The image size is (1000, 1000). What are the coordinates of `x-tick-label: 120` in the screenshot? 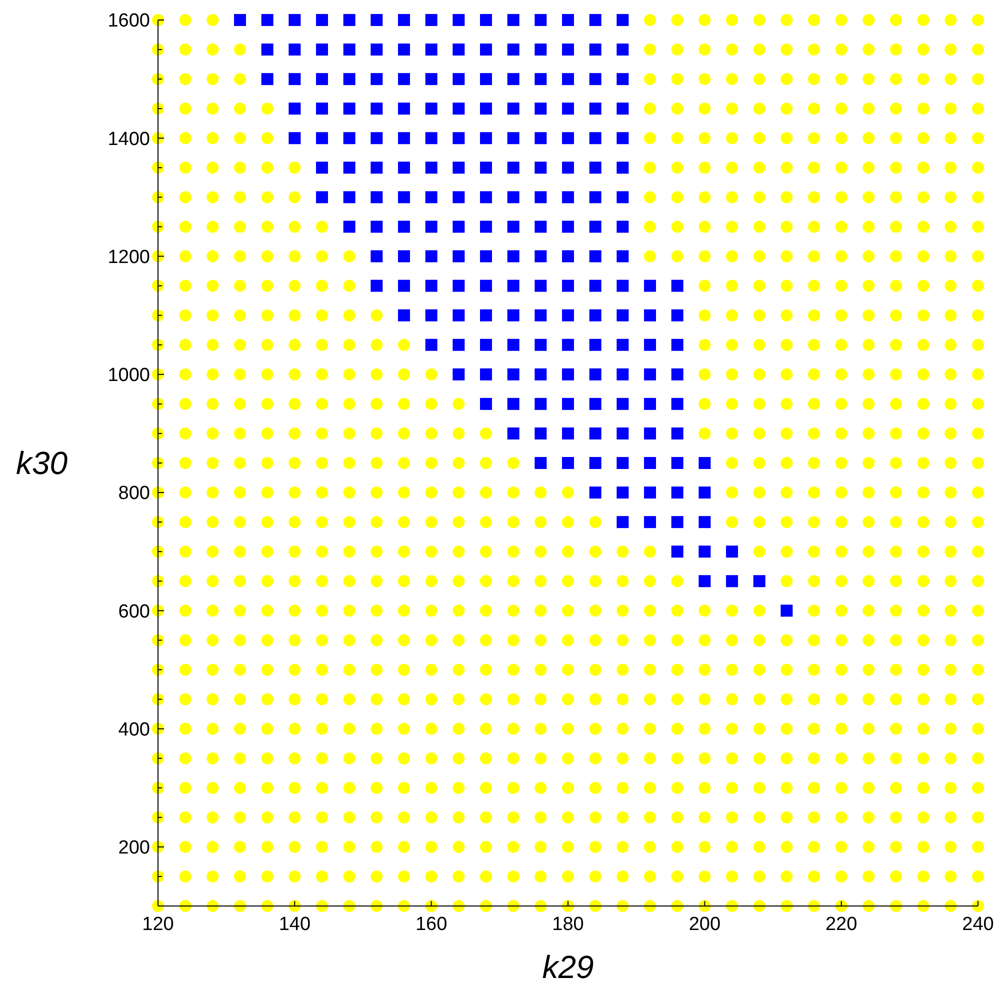 It's located at (158, 924).